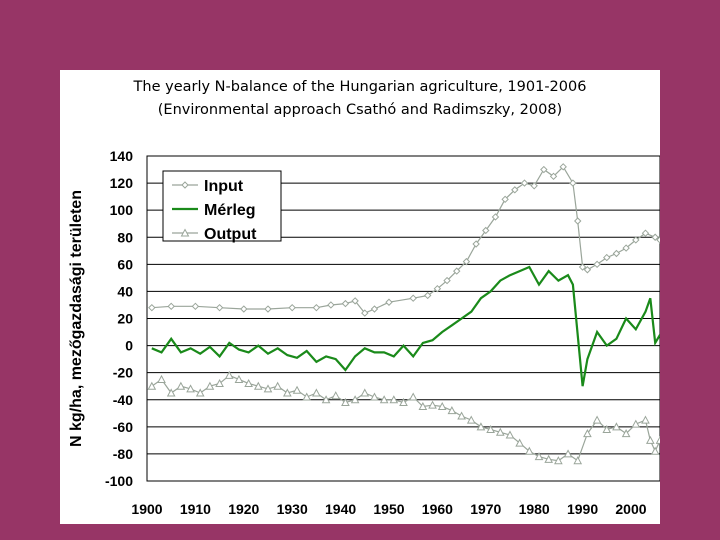 The height and width of the screenshot is (540, 720). Describe the element at coordinates (125, 291) in the screenshot. I see `y-tick-label: 40` at that location.